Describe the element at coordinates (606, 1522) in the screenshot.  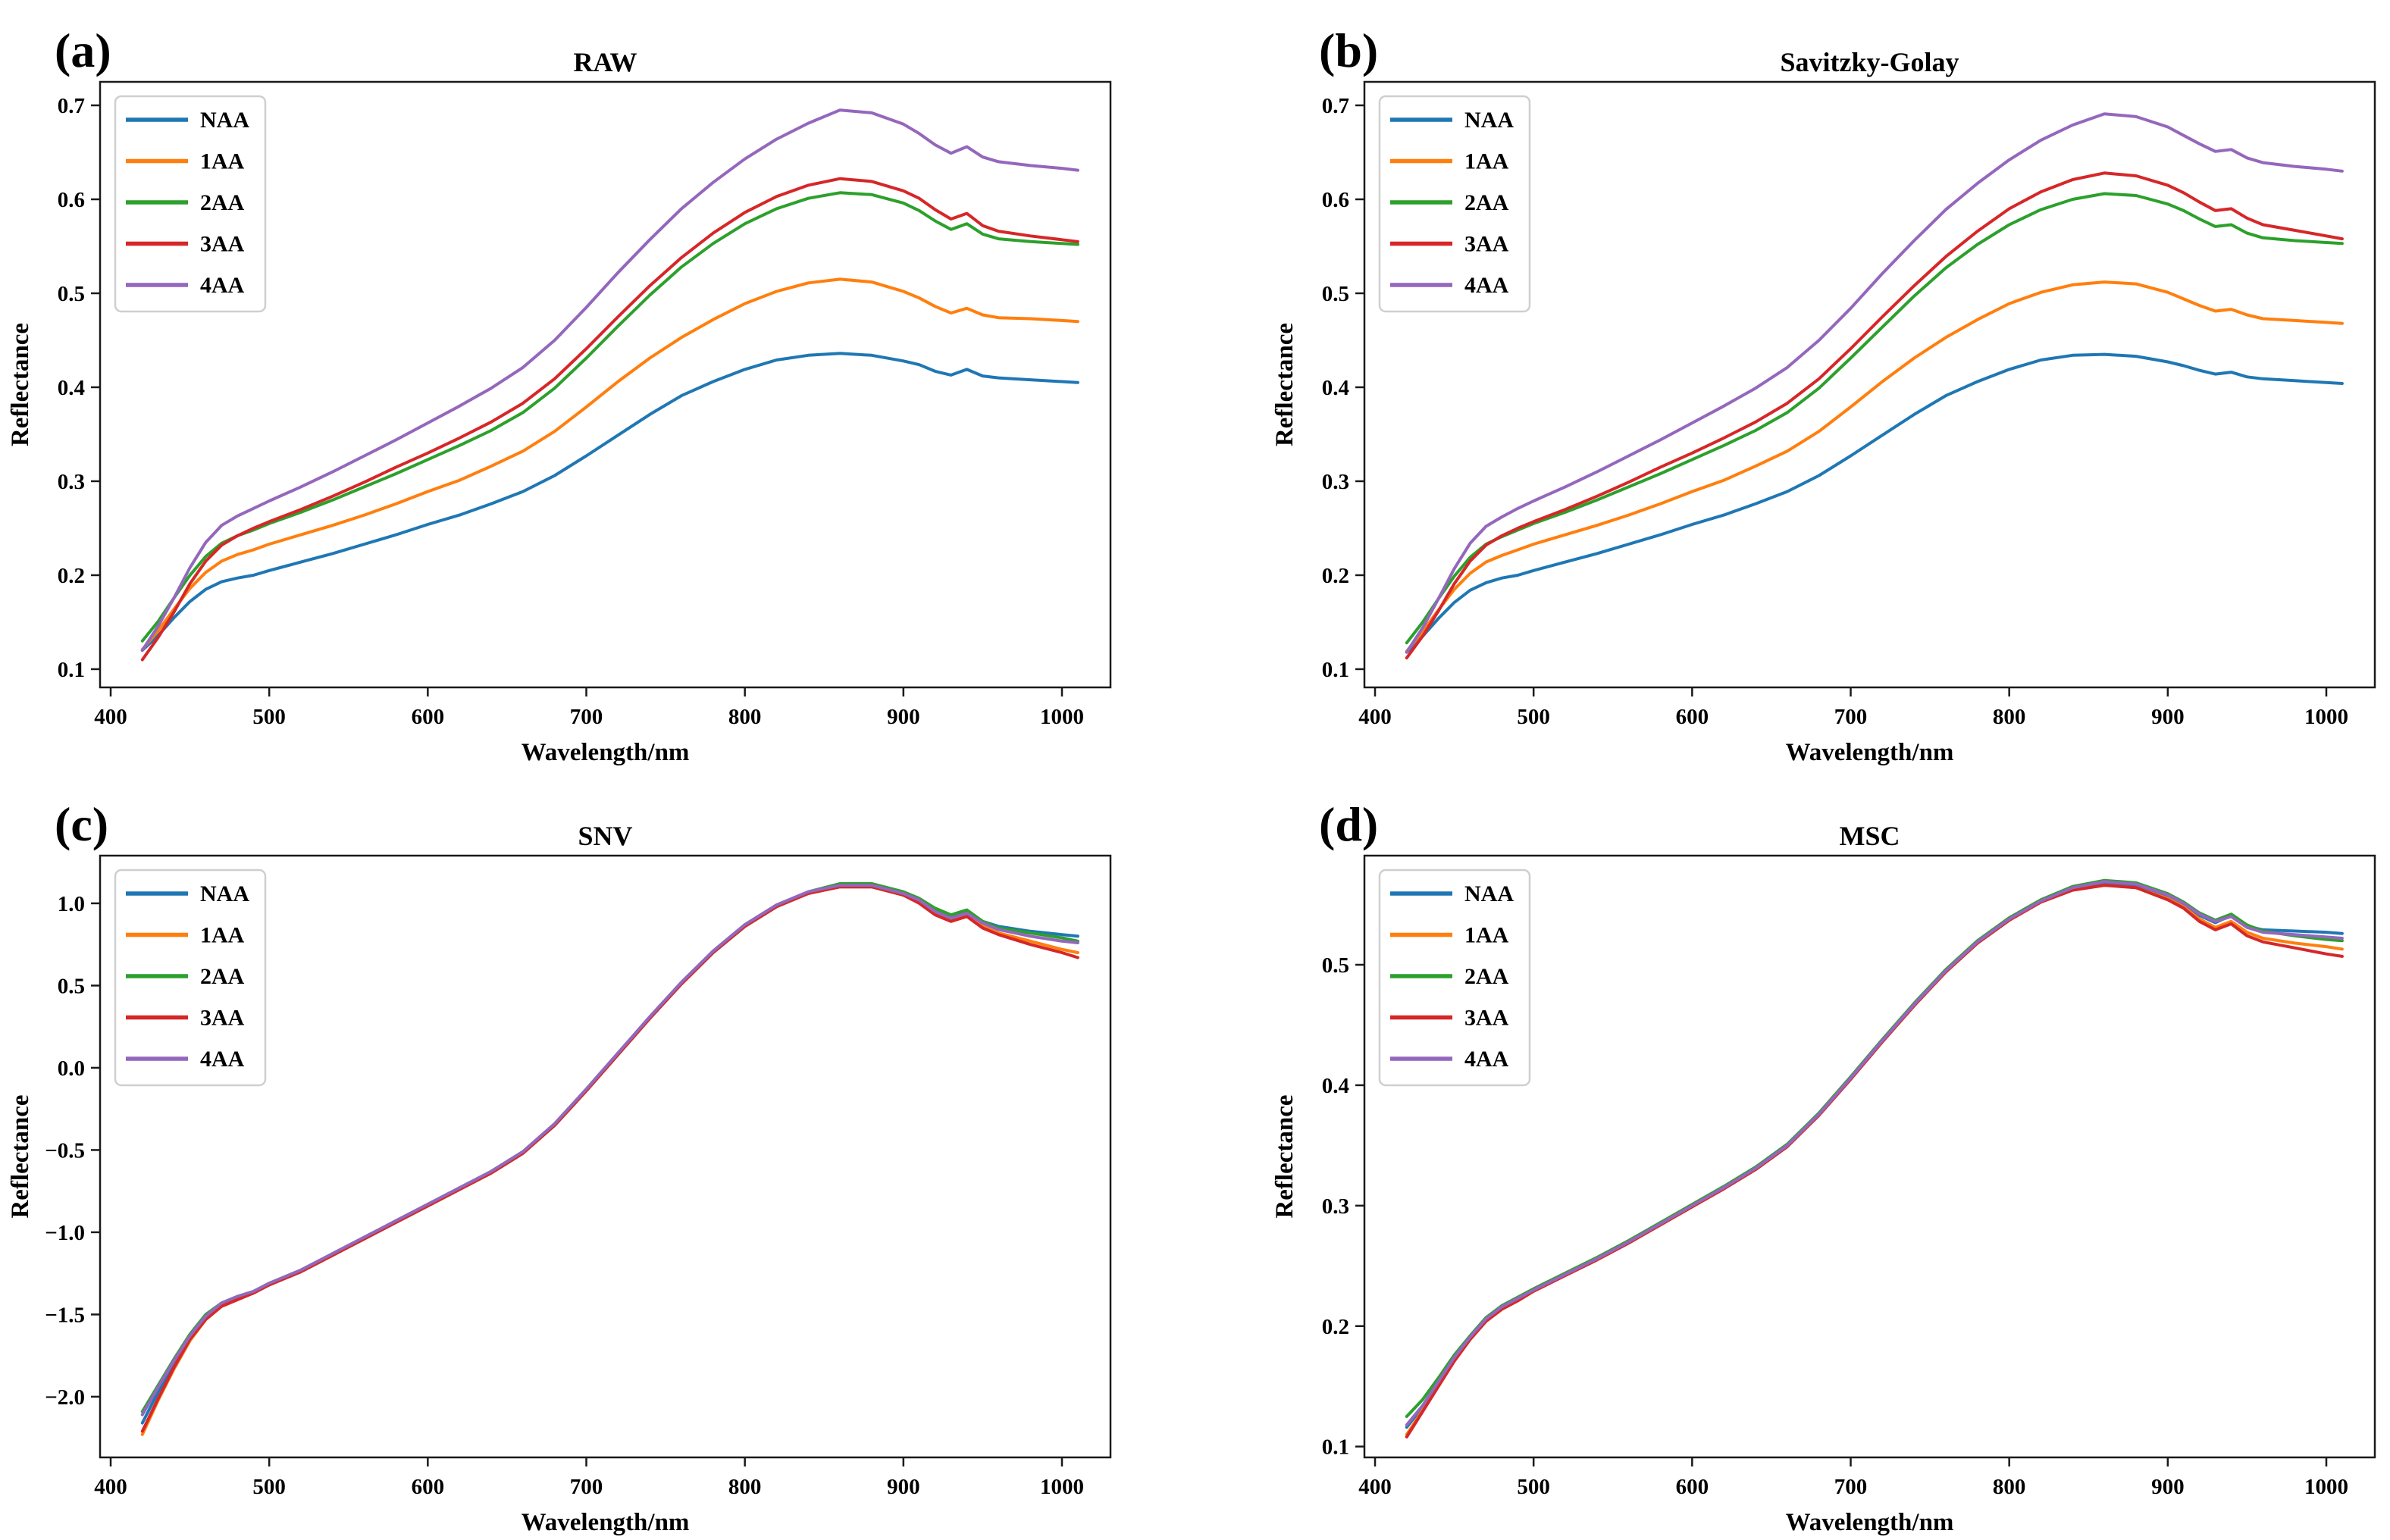
I see `panel-c-xlabel: Wavelength/nm` at that location.